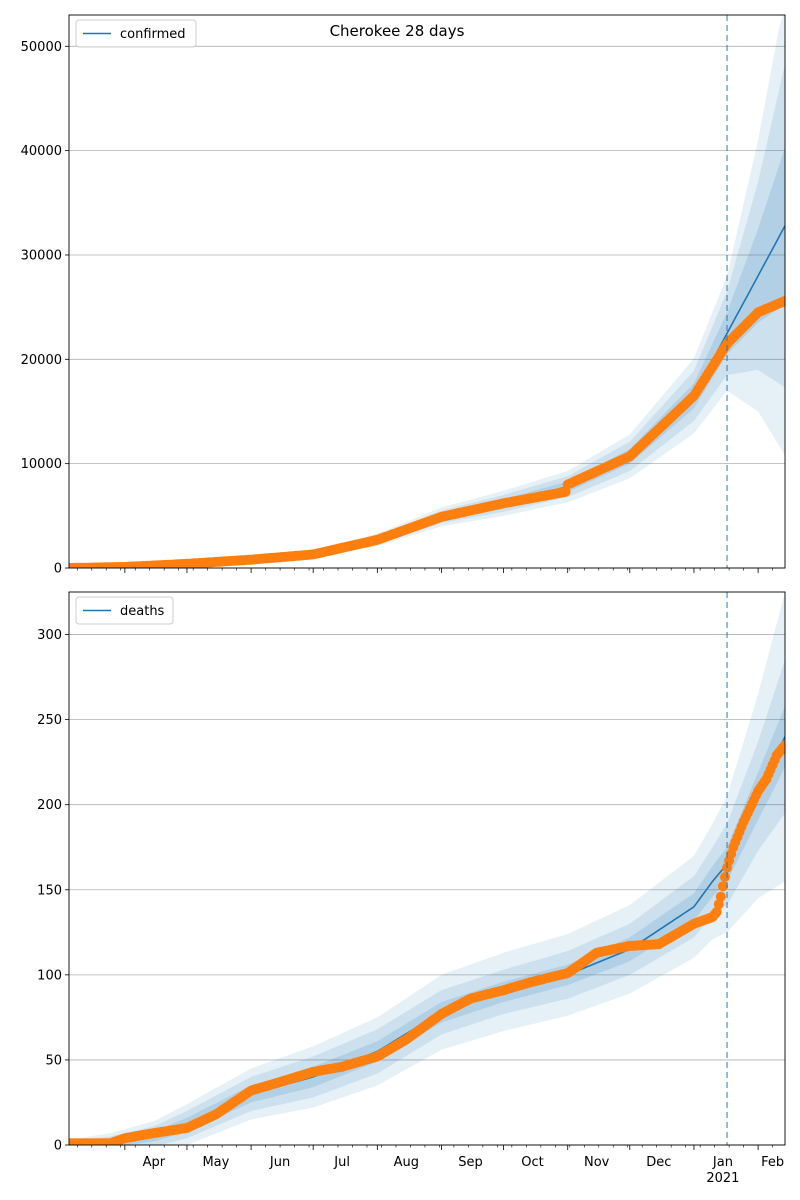  What do you see at coordinates (215, 1162) in the screenshot?
I see `x-tick-label: May` at bounding box center [215, 1162].